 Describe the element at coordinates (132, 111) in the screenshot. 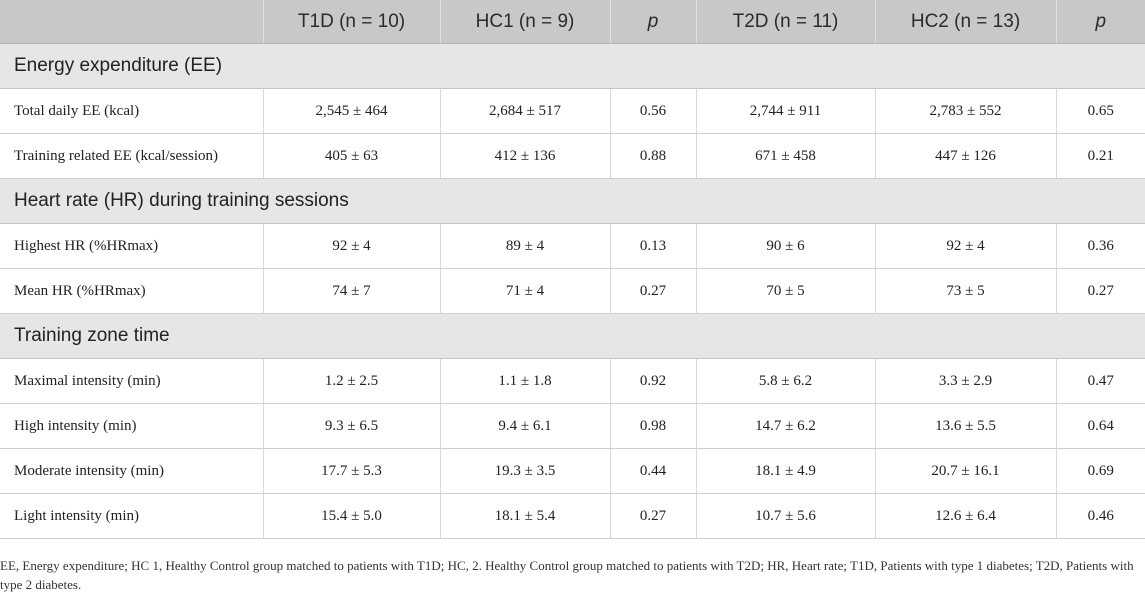

I see `row-label: Total daily EE (kcal)` at that location.